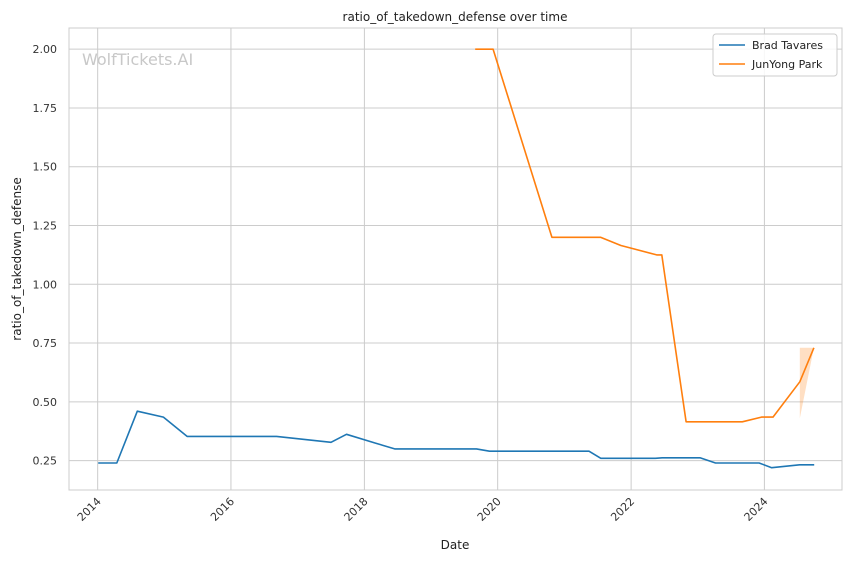 The width and height of the screenshot is (852, 561). I want to click on legend: Brad Tavares JunYong Park, so click(775, 55).